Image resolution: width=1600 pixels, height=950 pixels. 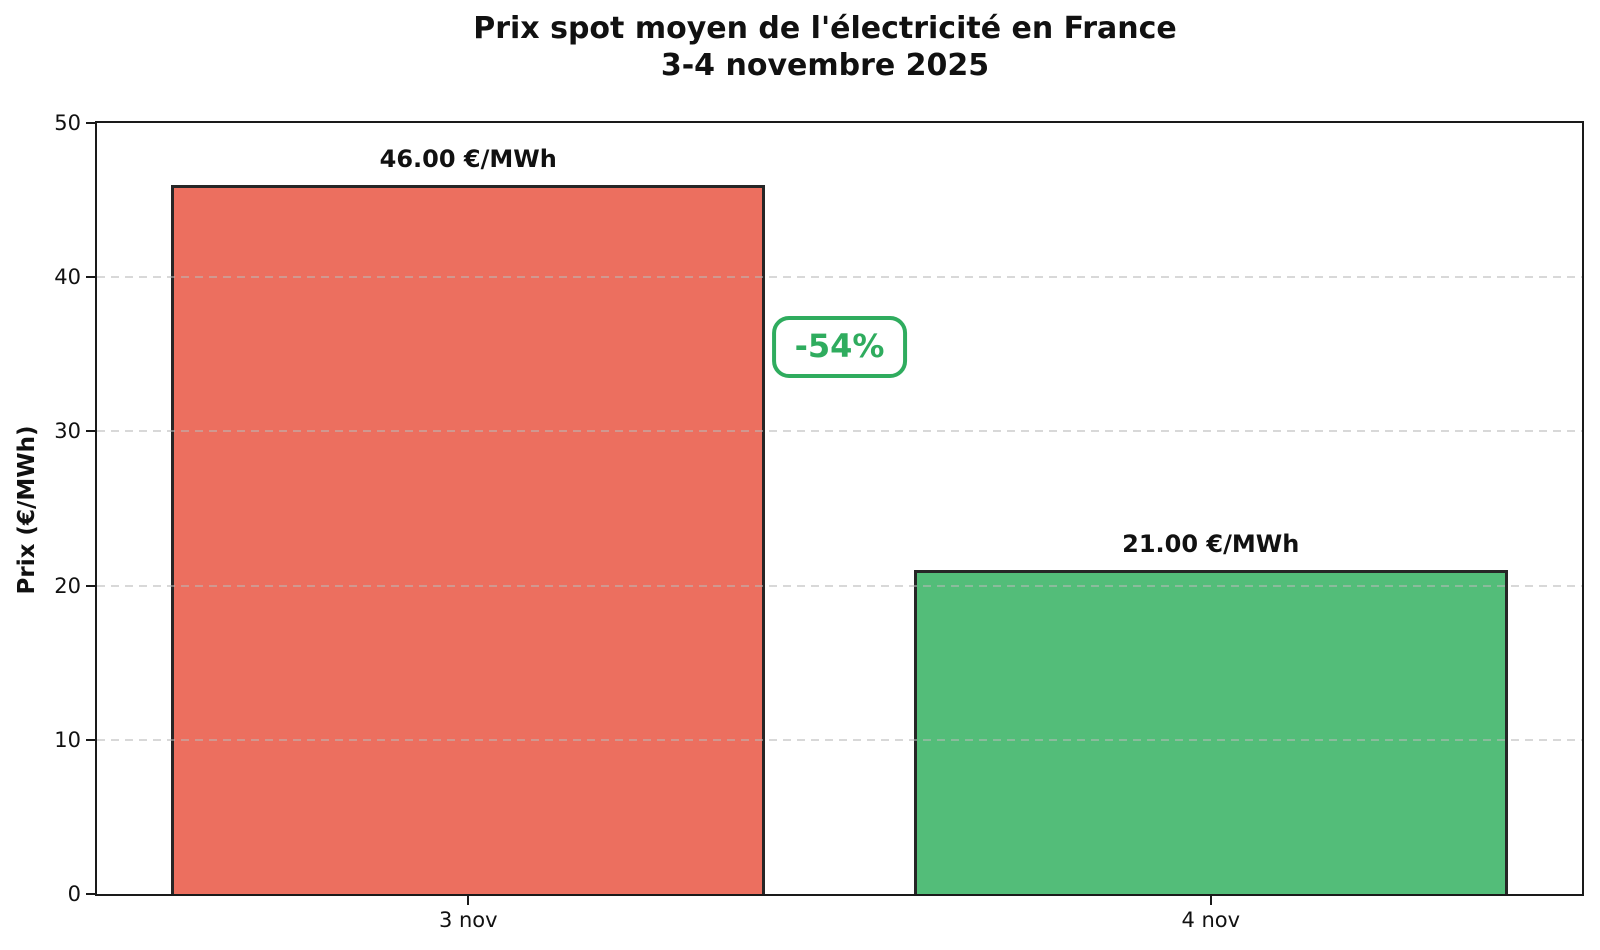 What do you see at coordinates (67, 123) in the screenshot?
I see `y-axis-tick-label: 50` at bounding box center [67, 123].